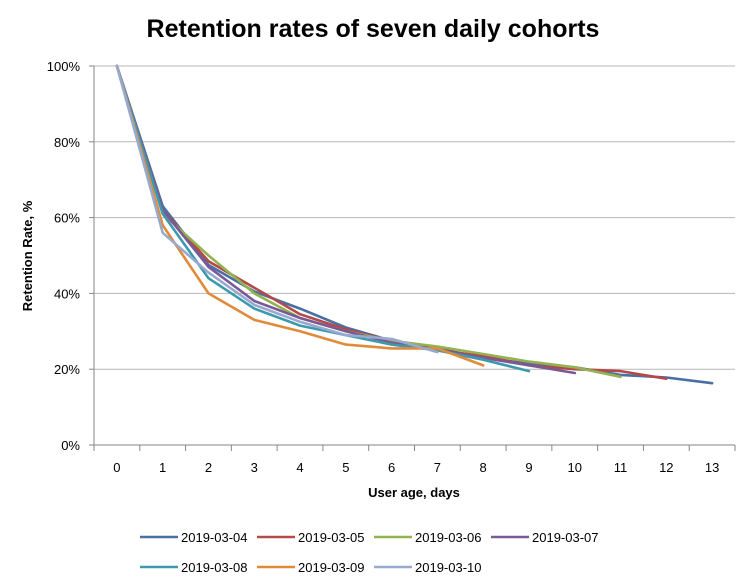 This screenshot has width=750, height=587. Describe the element at coordinates (448, 567) in the screenshot. I see `legend-label: 2019-03-10` at that location.